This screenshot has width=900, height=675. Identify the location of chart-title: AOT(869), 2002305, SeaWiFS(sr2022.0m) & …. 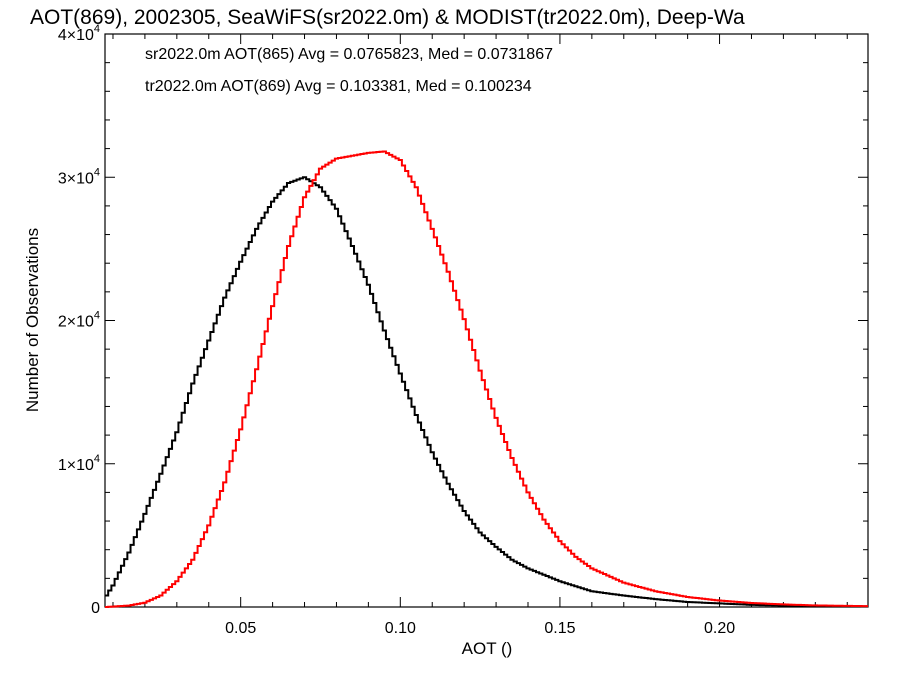
(387, 17).